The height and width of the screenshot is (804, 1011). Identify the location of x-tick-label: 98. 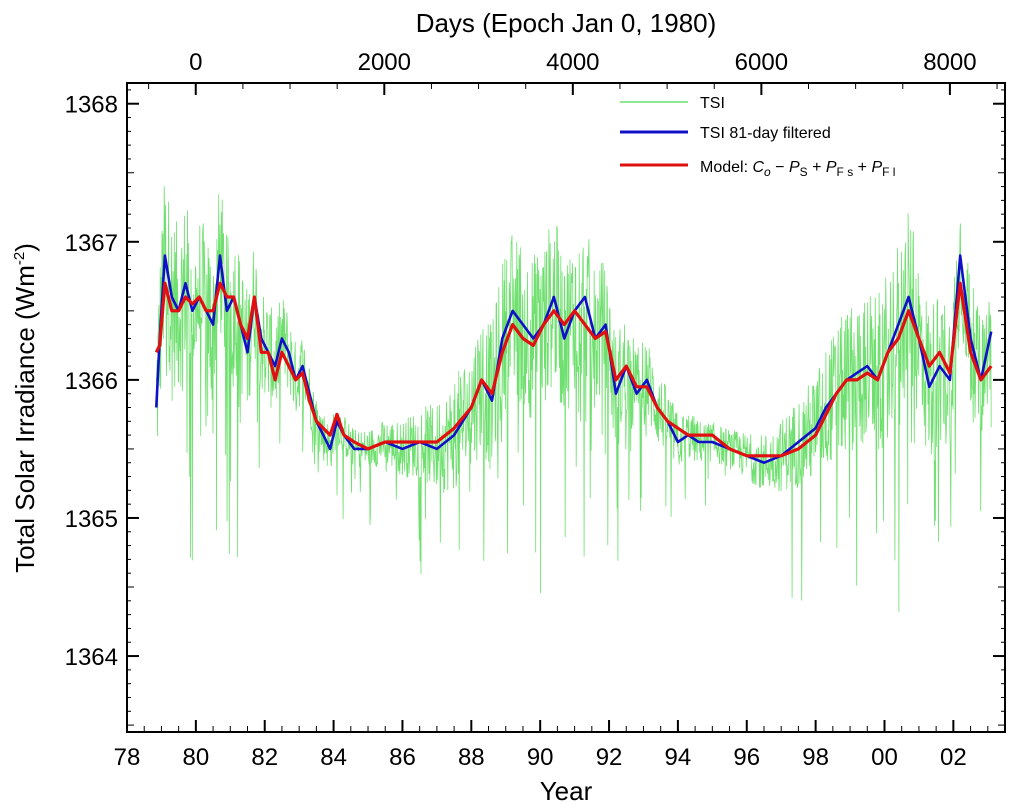
(815, 757).